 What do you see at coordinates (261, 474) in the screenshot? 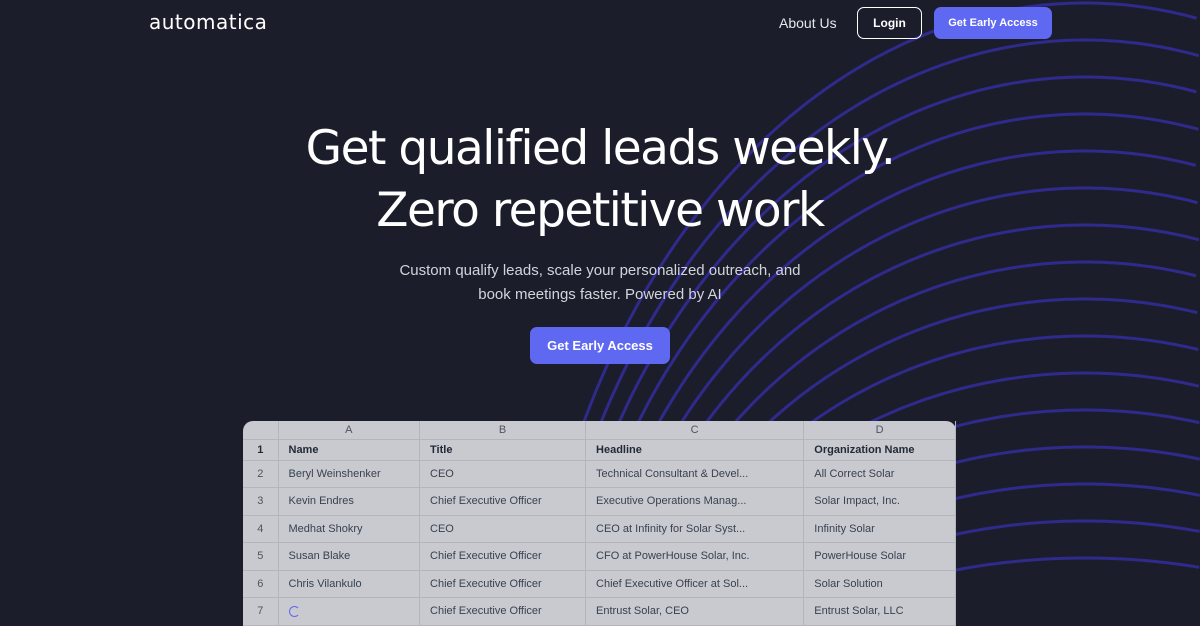
I see `row-number: 2` at bounding box center [261, 474].